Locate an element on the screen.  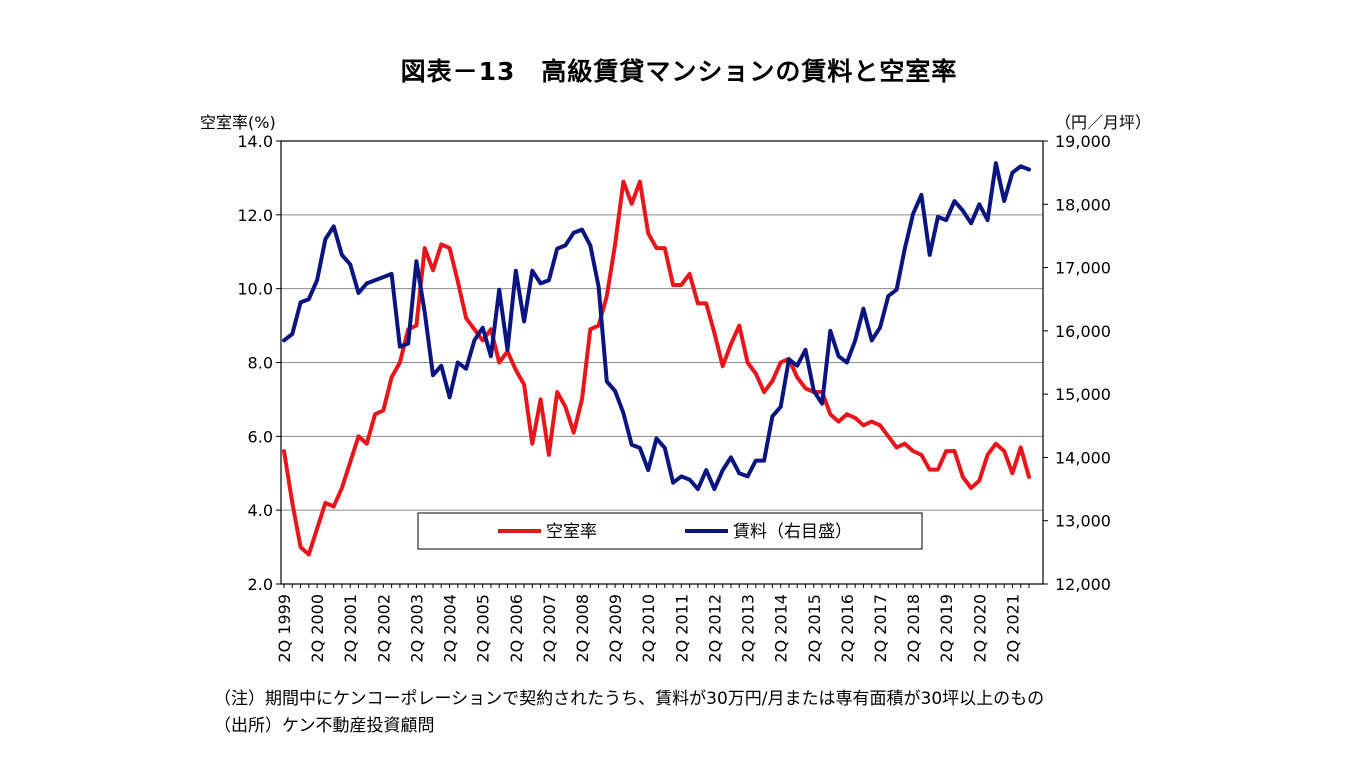
left-tick-label: 6.0 is located at coordinates (260, 436).